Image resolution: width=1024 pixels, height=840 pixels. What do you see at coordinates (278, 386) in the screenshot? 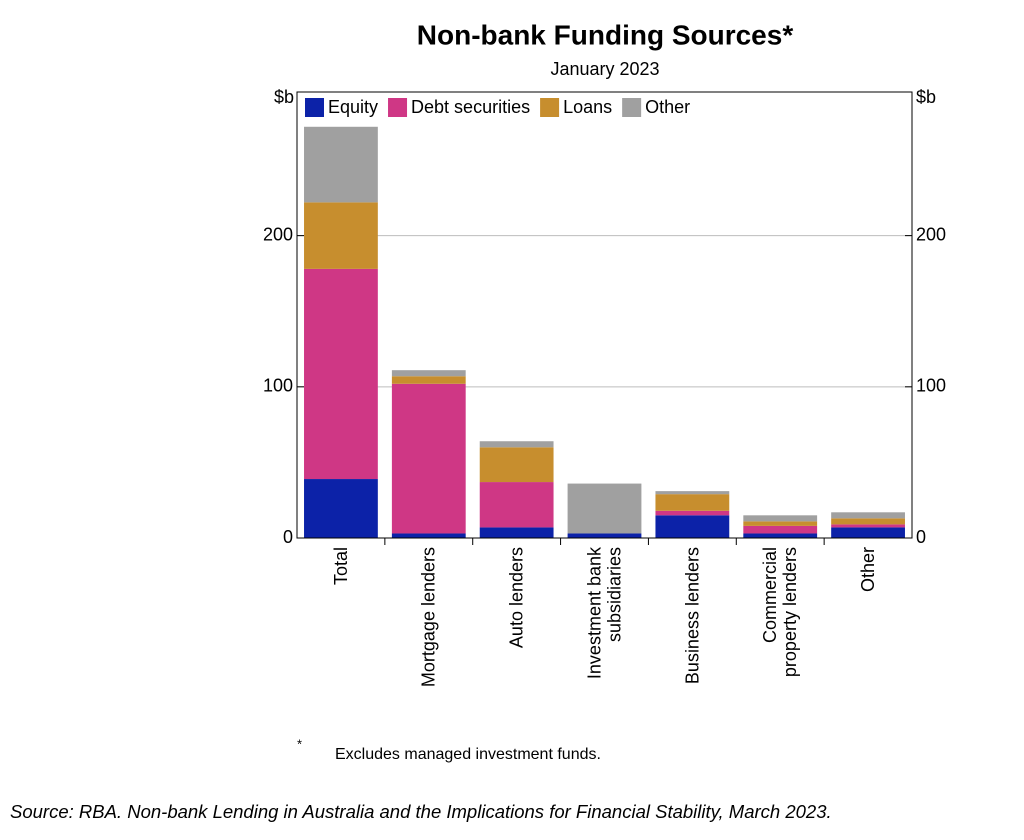
I see `y-tick-label: 100` at bounding box center [278, 386].